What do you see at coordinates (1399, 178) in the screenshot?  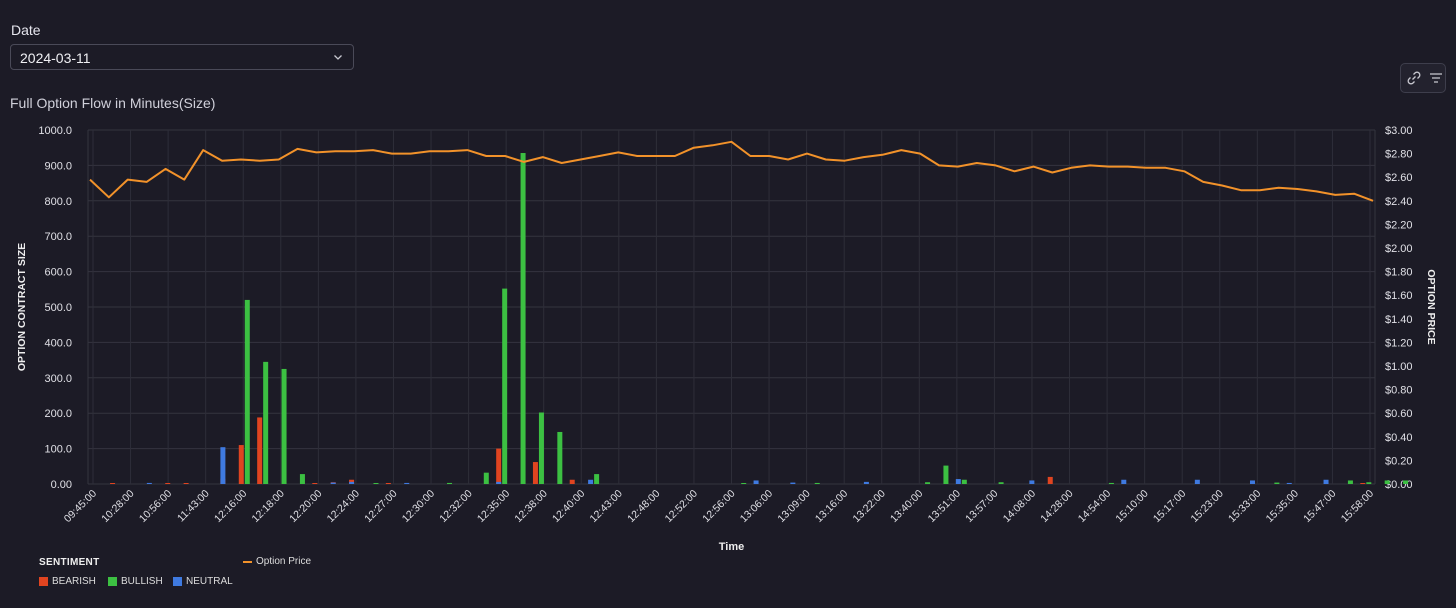 I see `y-right-tick-label: $2.60` at bounding box center [1399, 178].